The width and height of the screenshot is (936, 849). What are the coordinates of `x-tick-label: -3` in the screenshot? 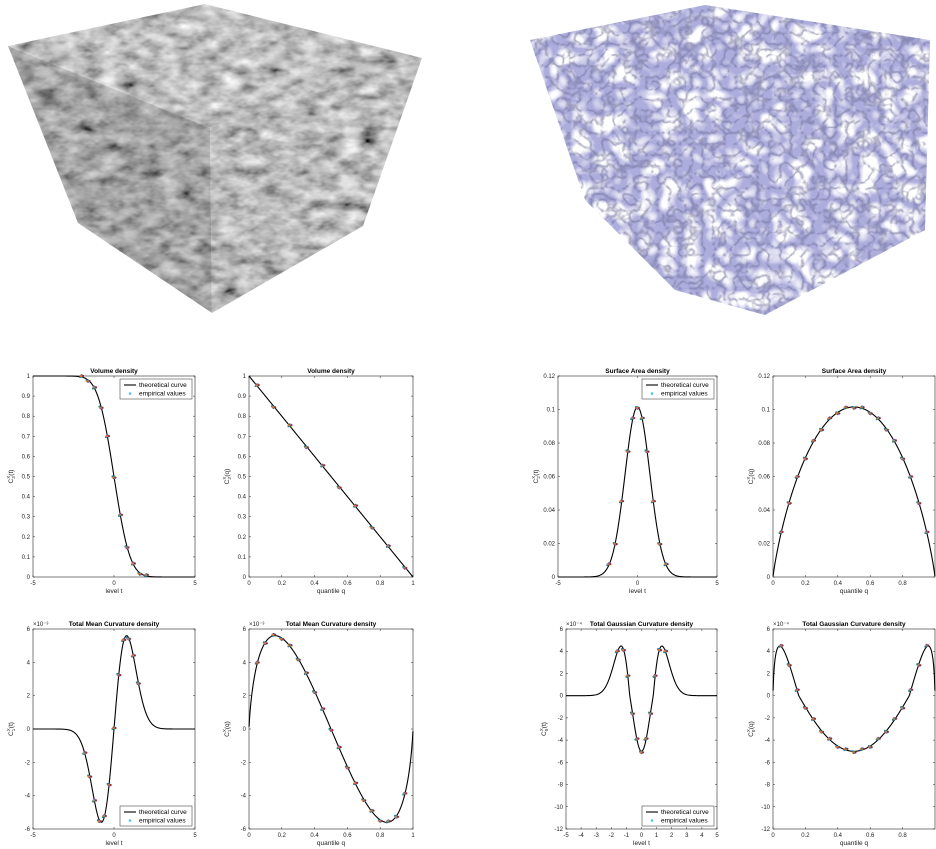 It's located at (597, 836).